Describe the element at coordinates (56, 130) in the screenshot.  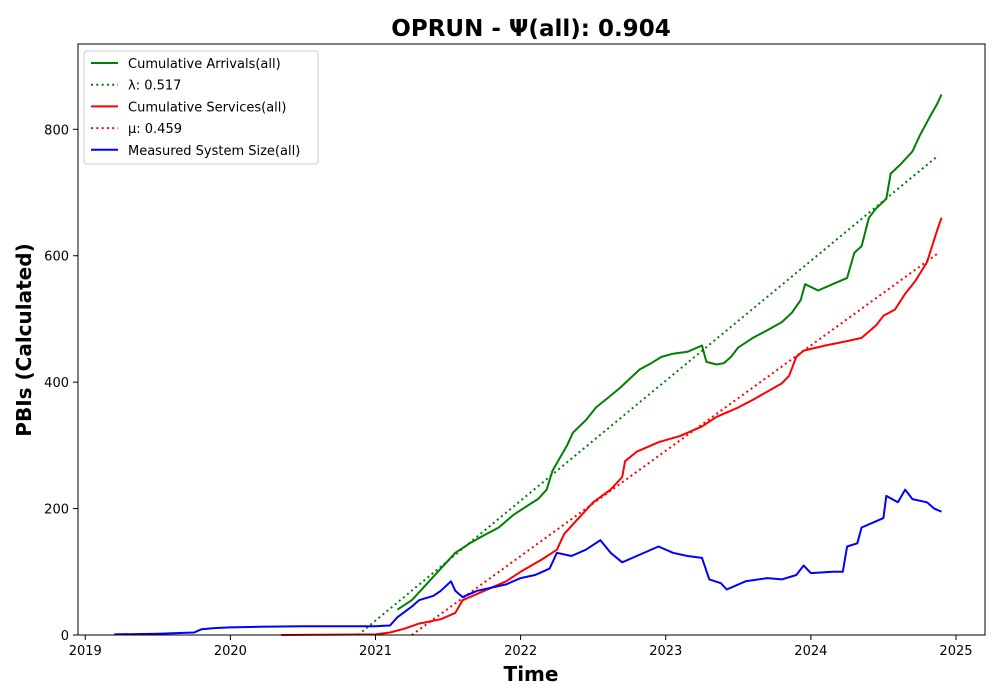
I see `y-tick-label-4: 800` at that location.